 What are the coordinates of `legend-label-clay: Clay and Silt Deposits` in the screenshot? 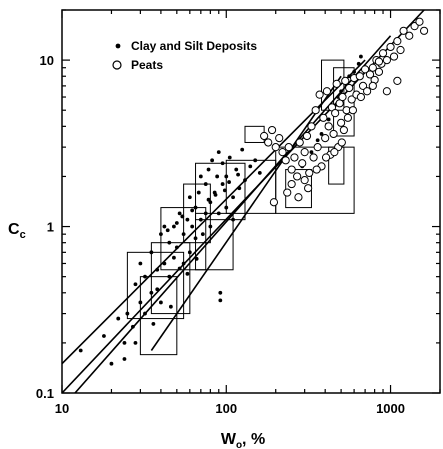 It's located at (194, 46).